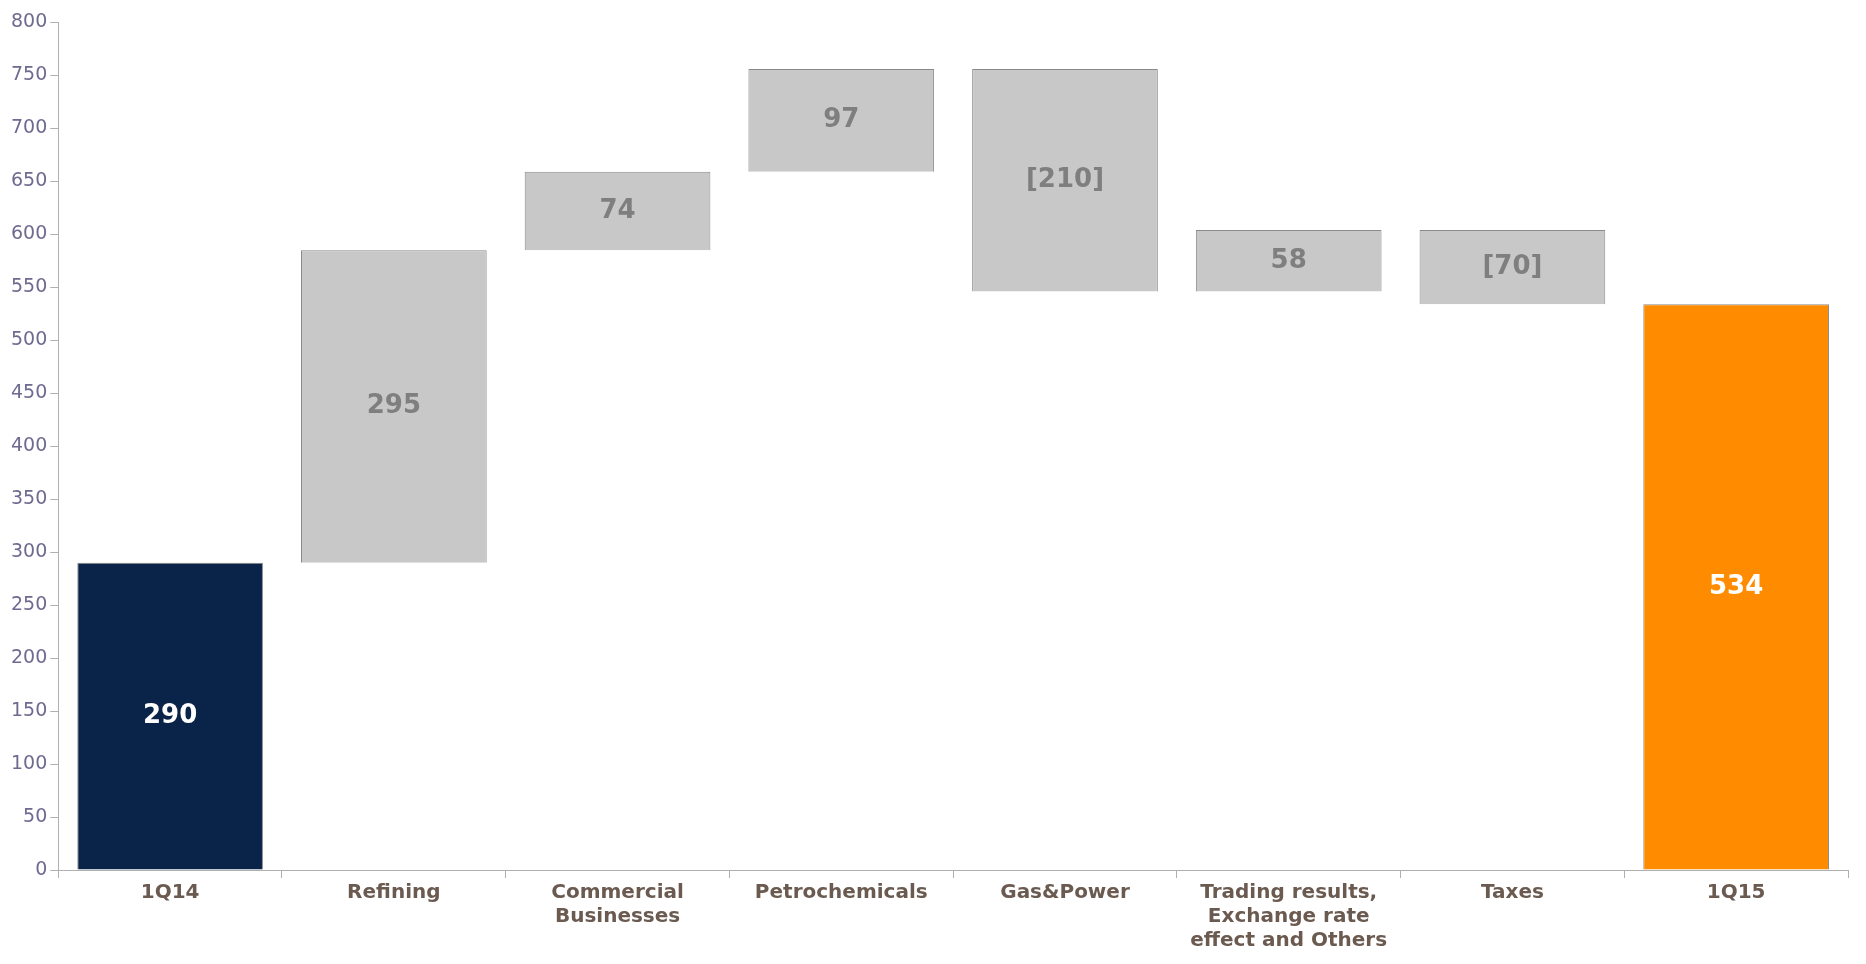  I want to click on y-tick-label: 100, so click(29, 761).